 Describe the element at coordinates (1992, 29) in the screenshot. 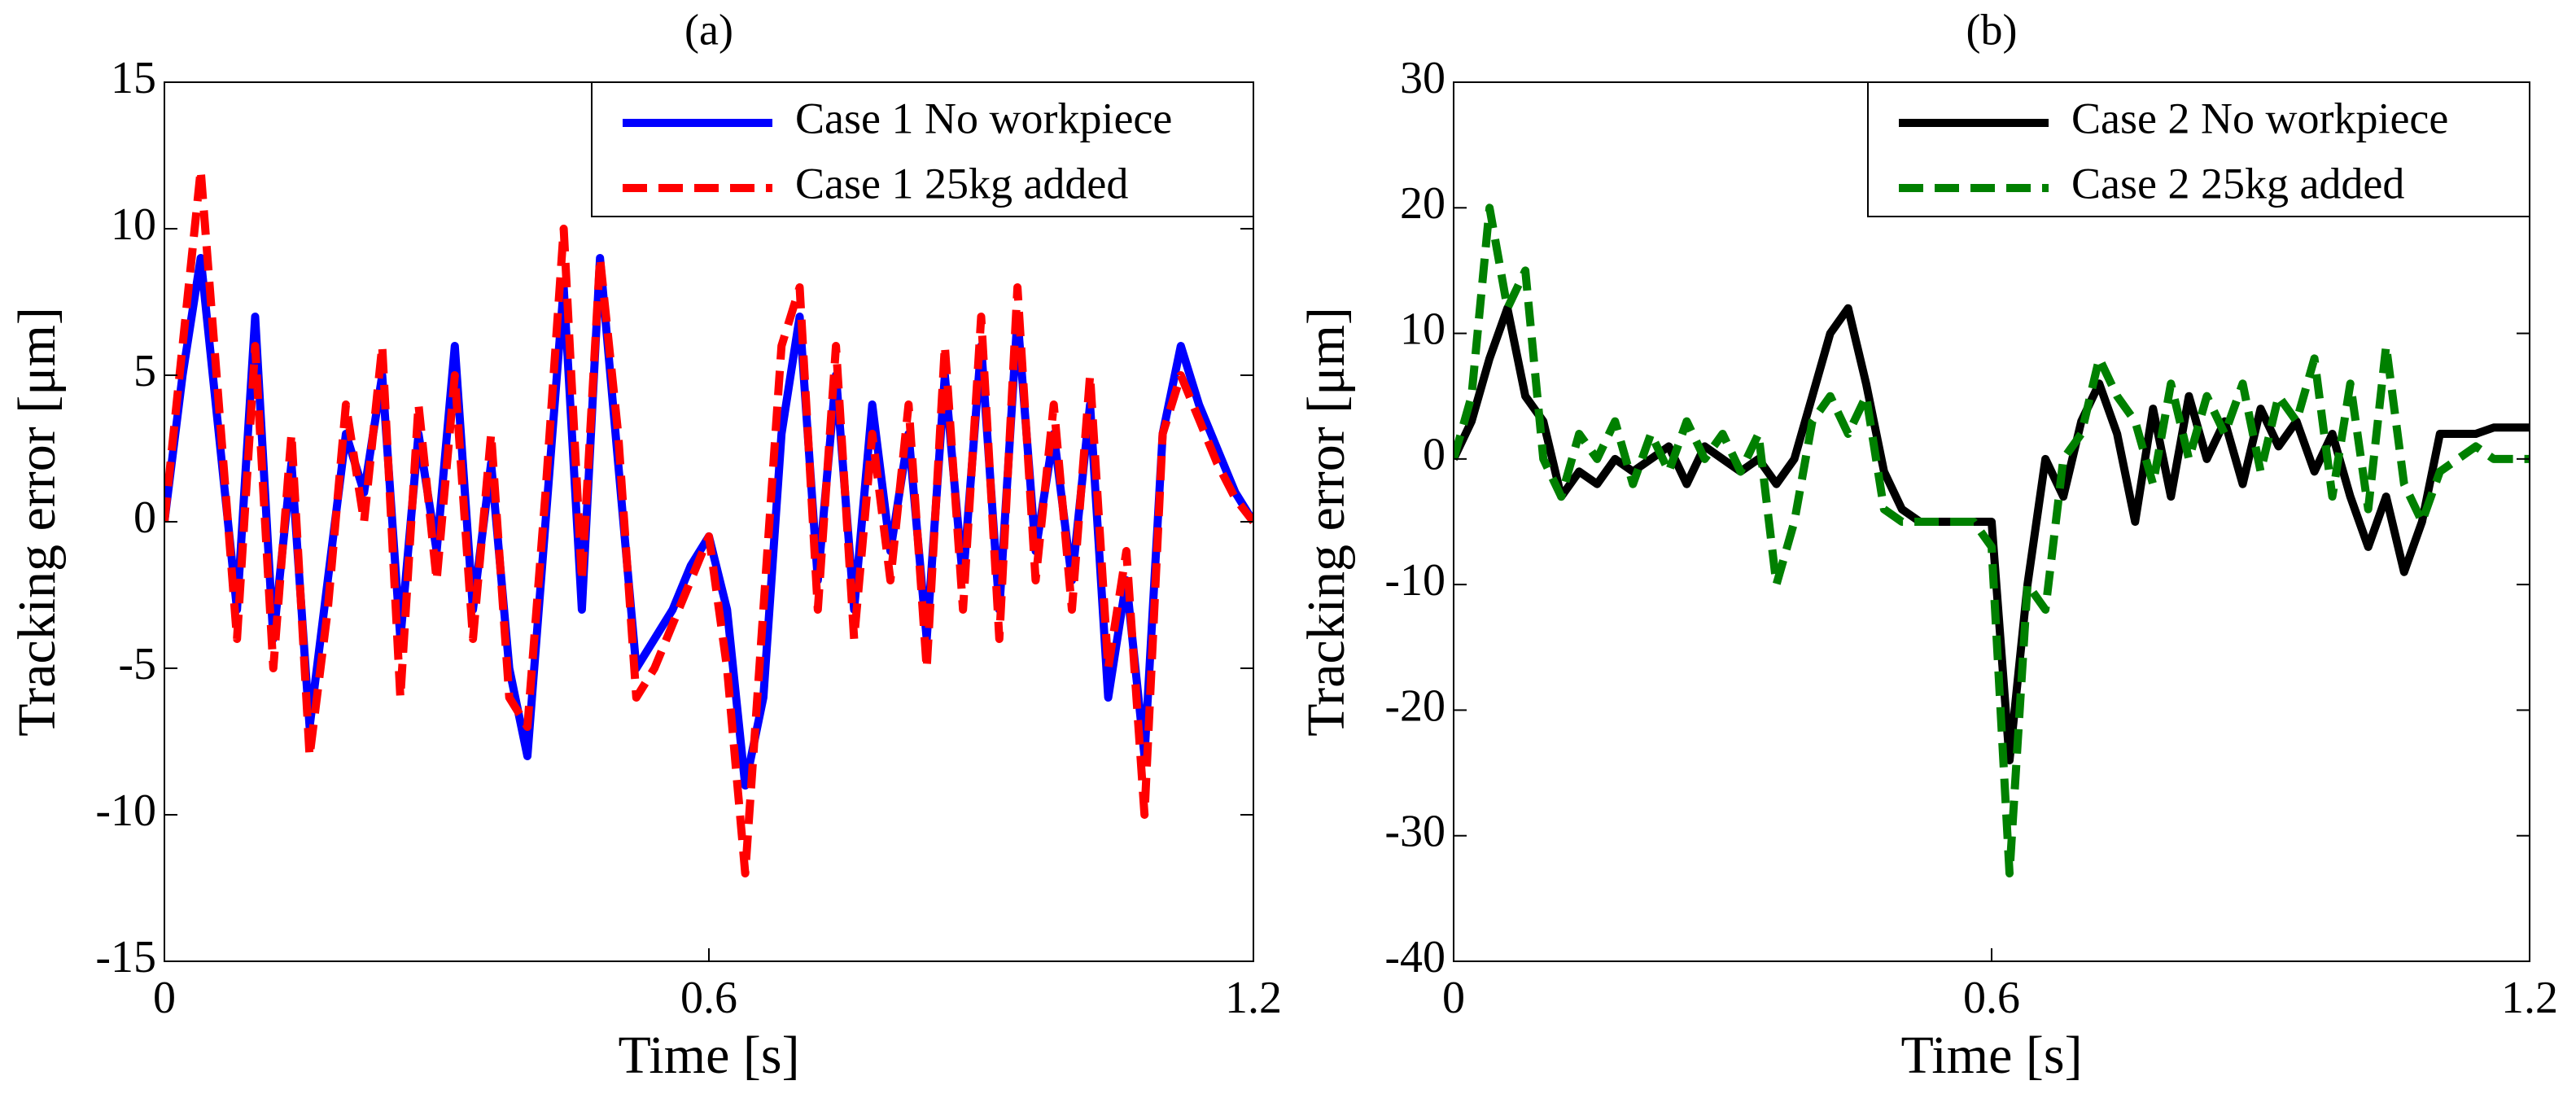

I see `panel-title: (b)` at that location.